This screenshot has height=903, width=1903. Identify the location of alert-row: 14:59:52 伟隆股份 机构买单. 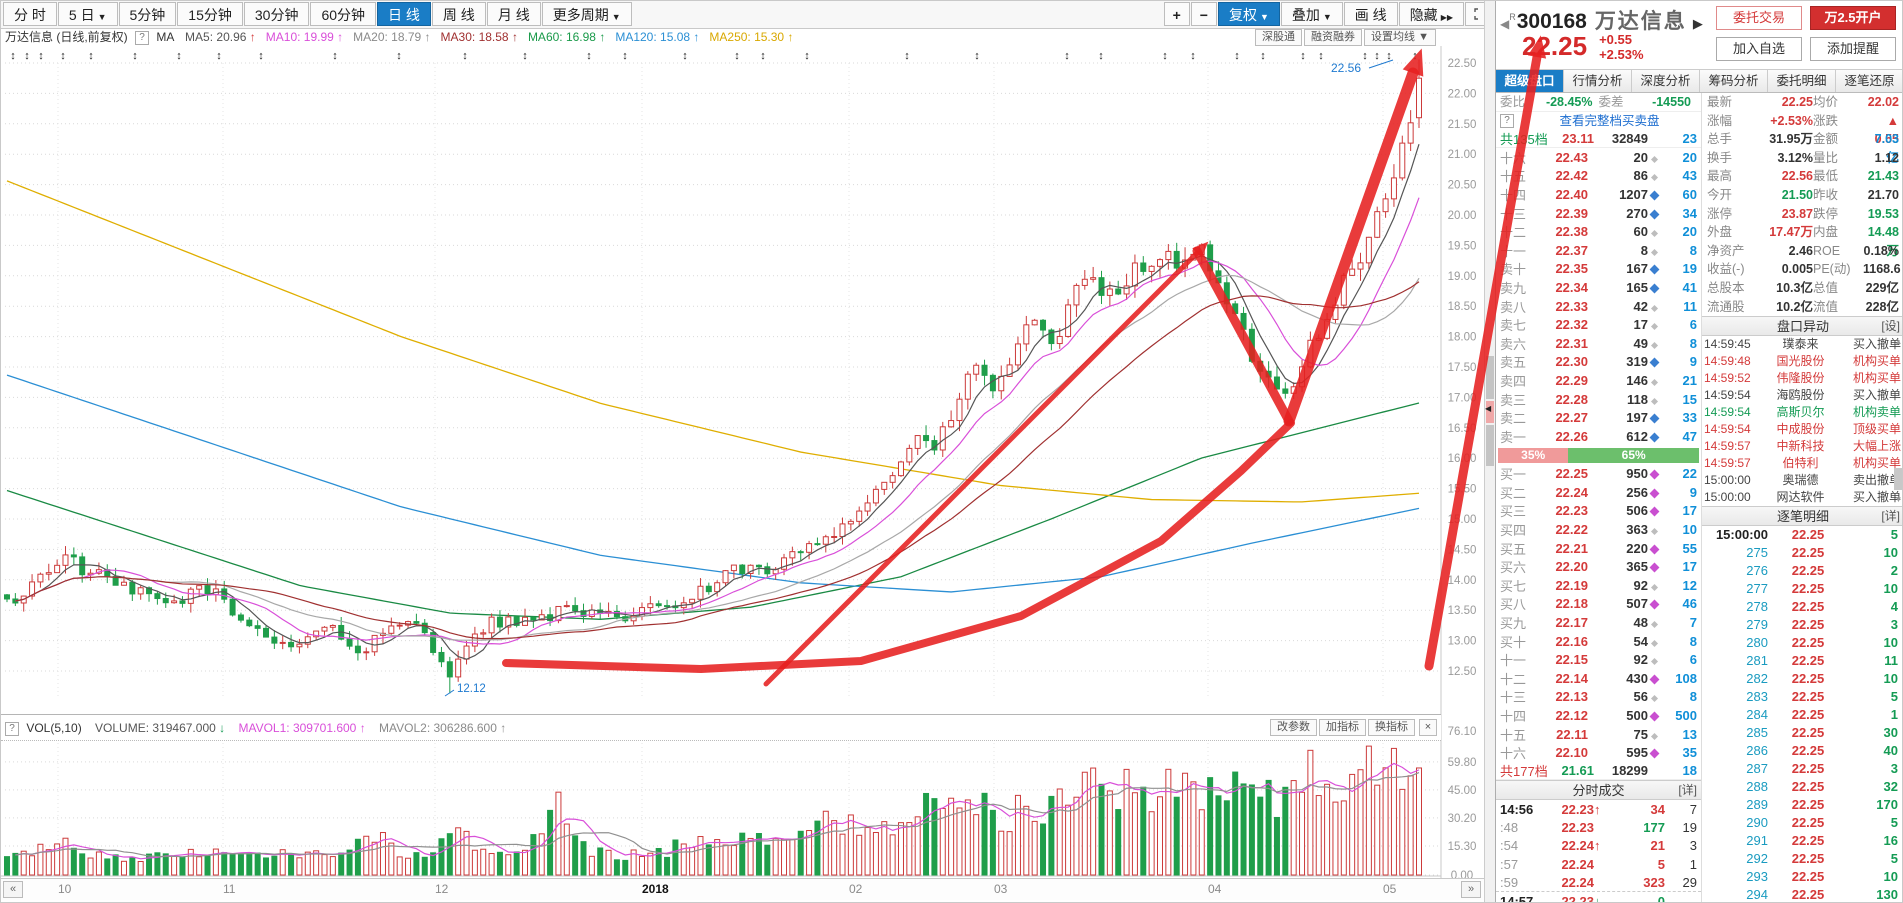
(1802, 378).